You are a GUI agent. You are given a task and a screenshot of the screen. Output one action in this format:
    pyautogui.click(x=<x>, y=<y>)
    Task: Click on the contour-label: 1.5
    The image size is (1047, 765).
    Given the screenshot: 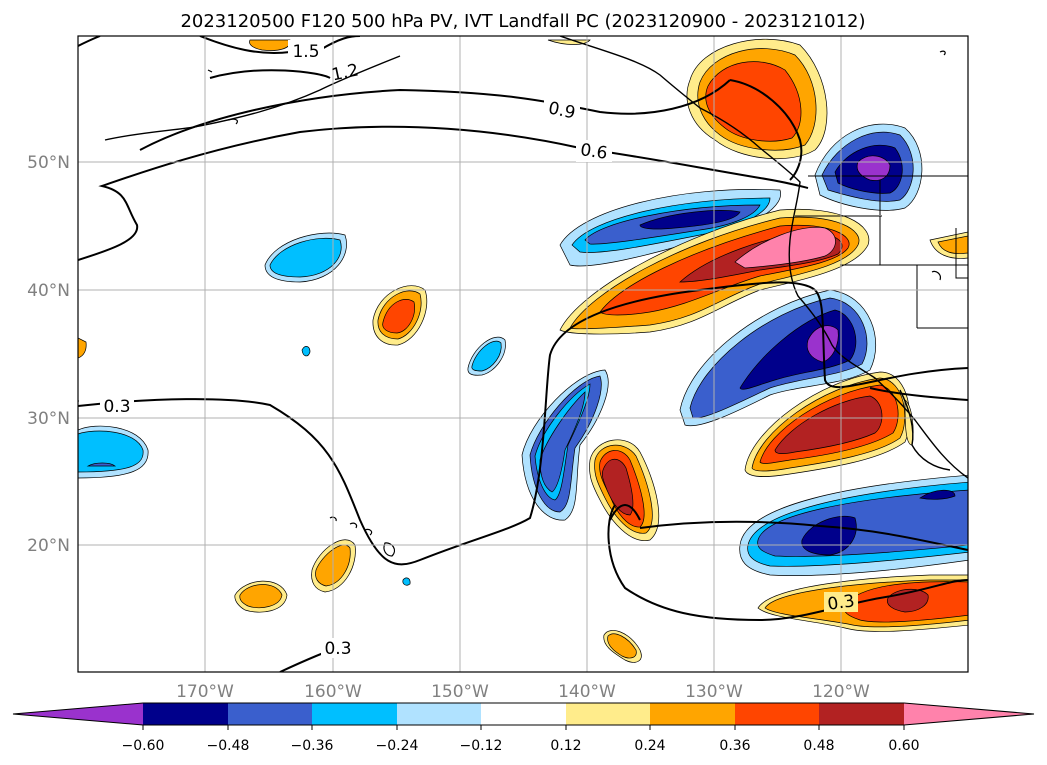 What is the action you would take?
    pyautogui.click(x=305, y=52)
    